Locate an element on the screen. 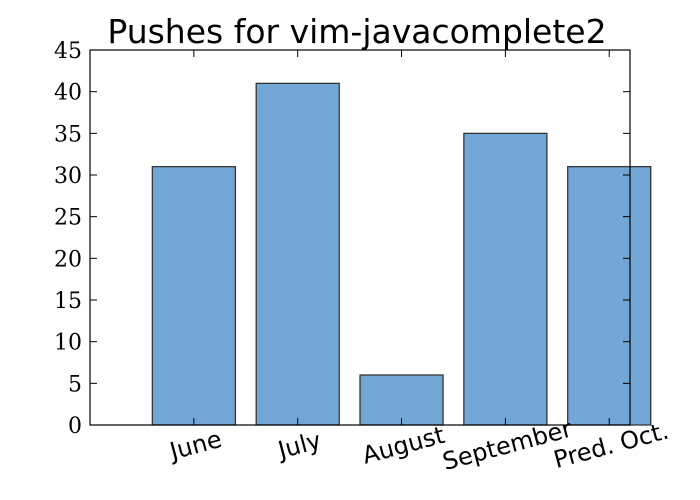  ytick-label: 45 is located at coordinates (68, 51).